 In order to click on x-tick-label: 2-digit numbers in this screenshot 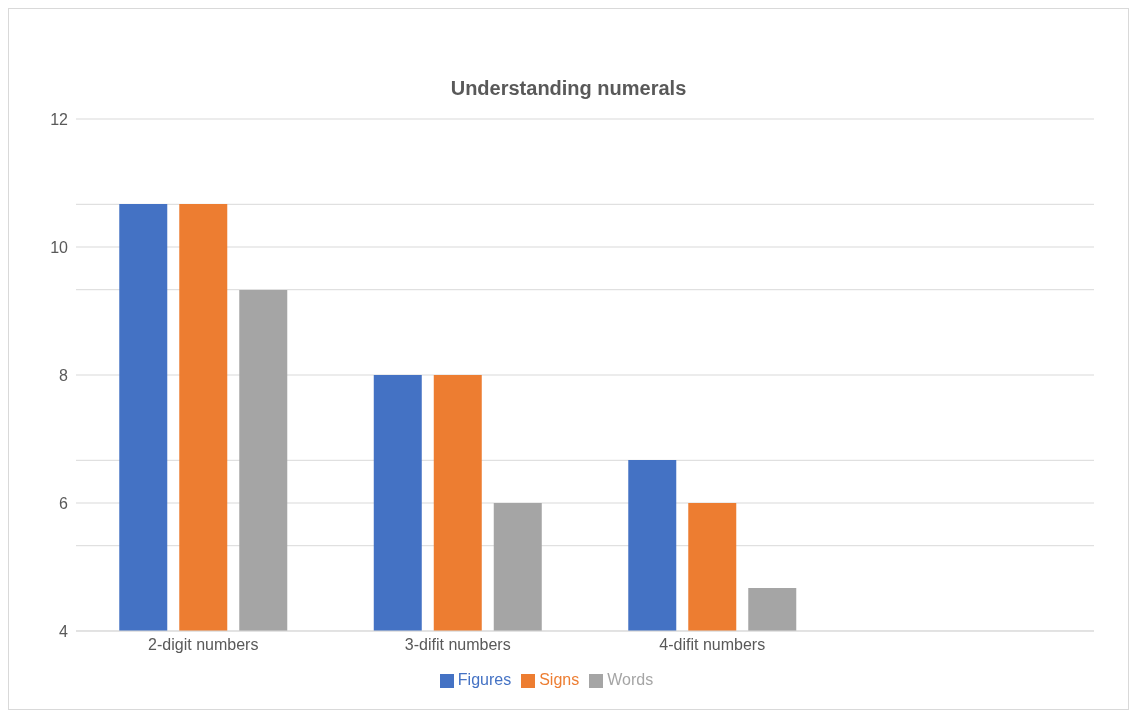, I will do `click(203, 645)`.